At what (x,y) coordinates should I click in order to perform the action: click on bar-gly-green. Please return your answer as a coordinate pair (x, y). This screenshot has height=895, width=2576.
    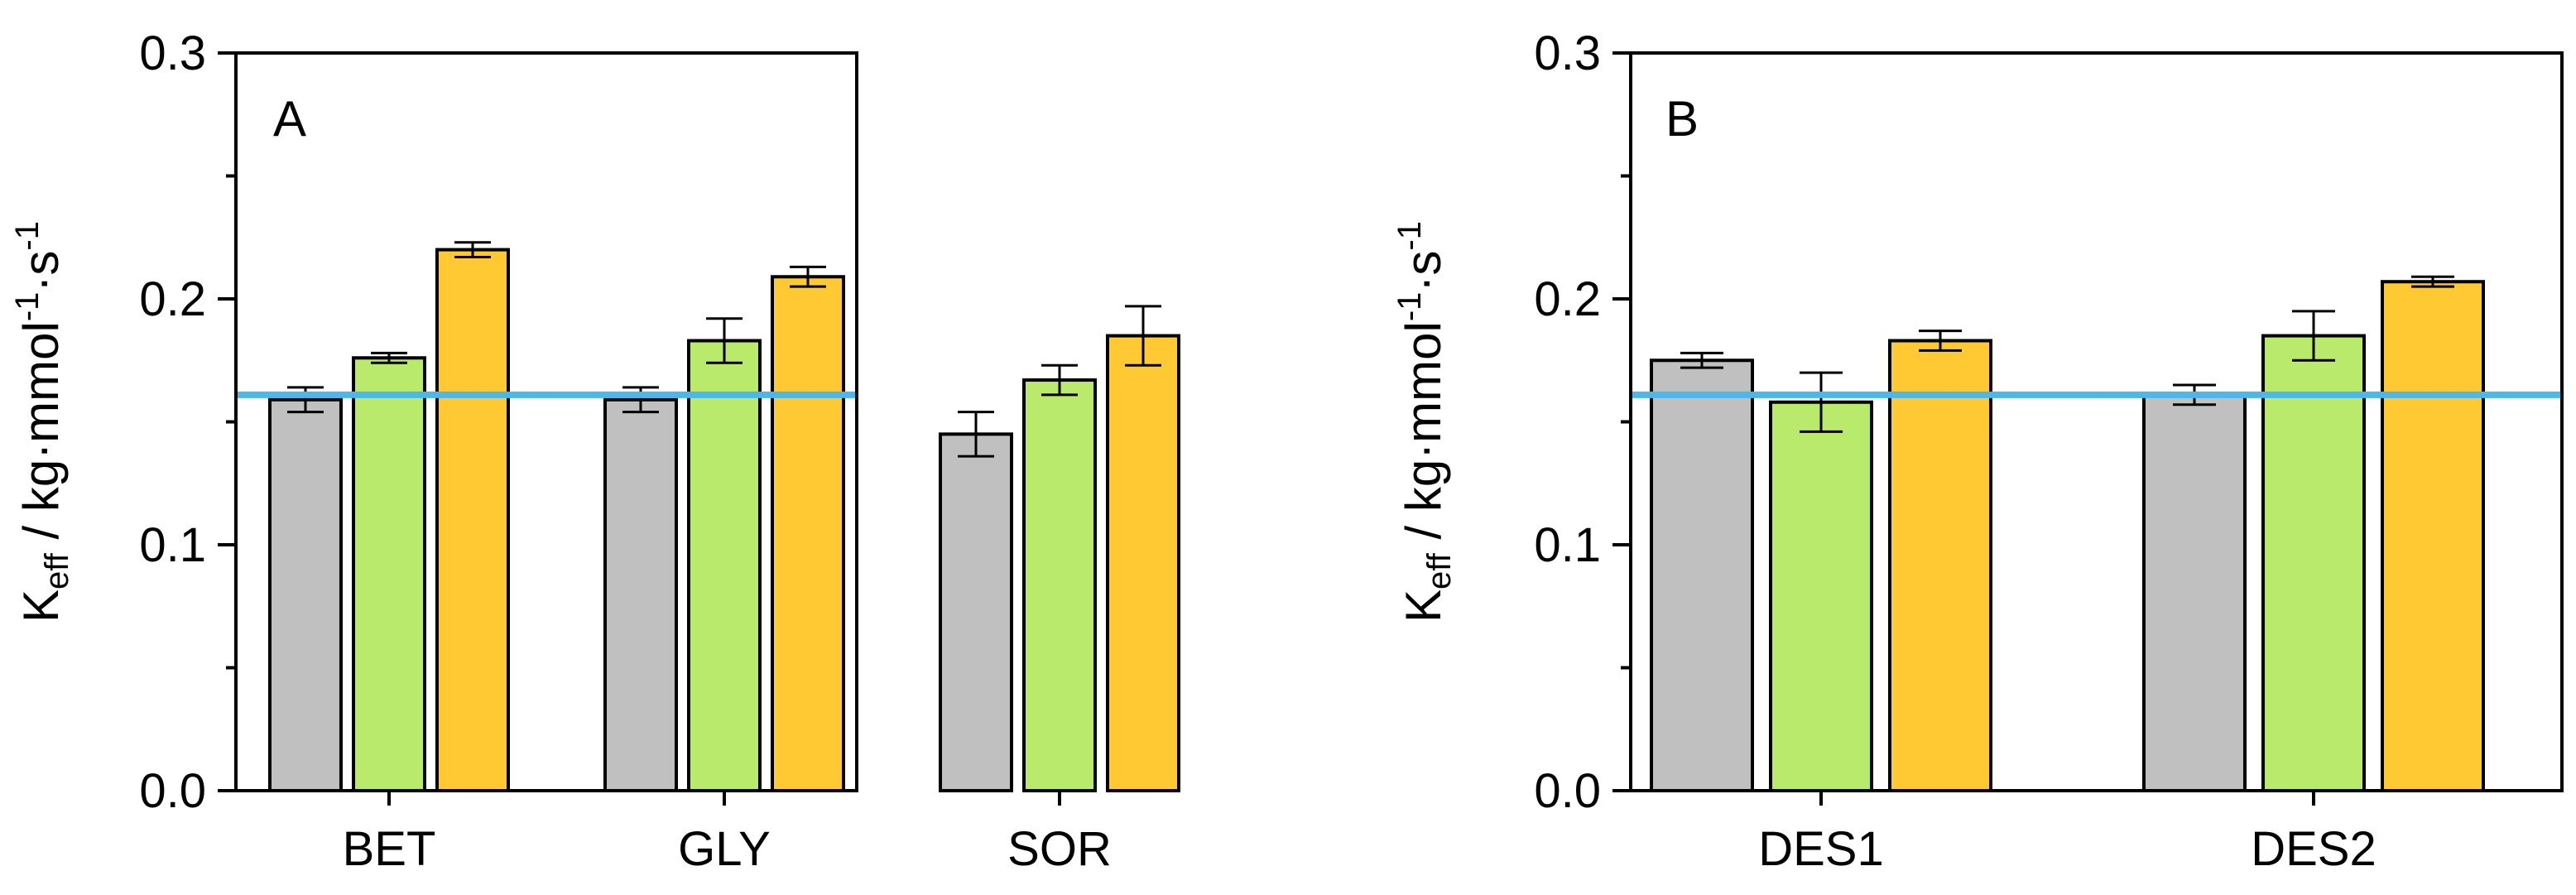
    Looking at the image, I should click on (724, 565).